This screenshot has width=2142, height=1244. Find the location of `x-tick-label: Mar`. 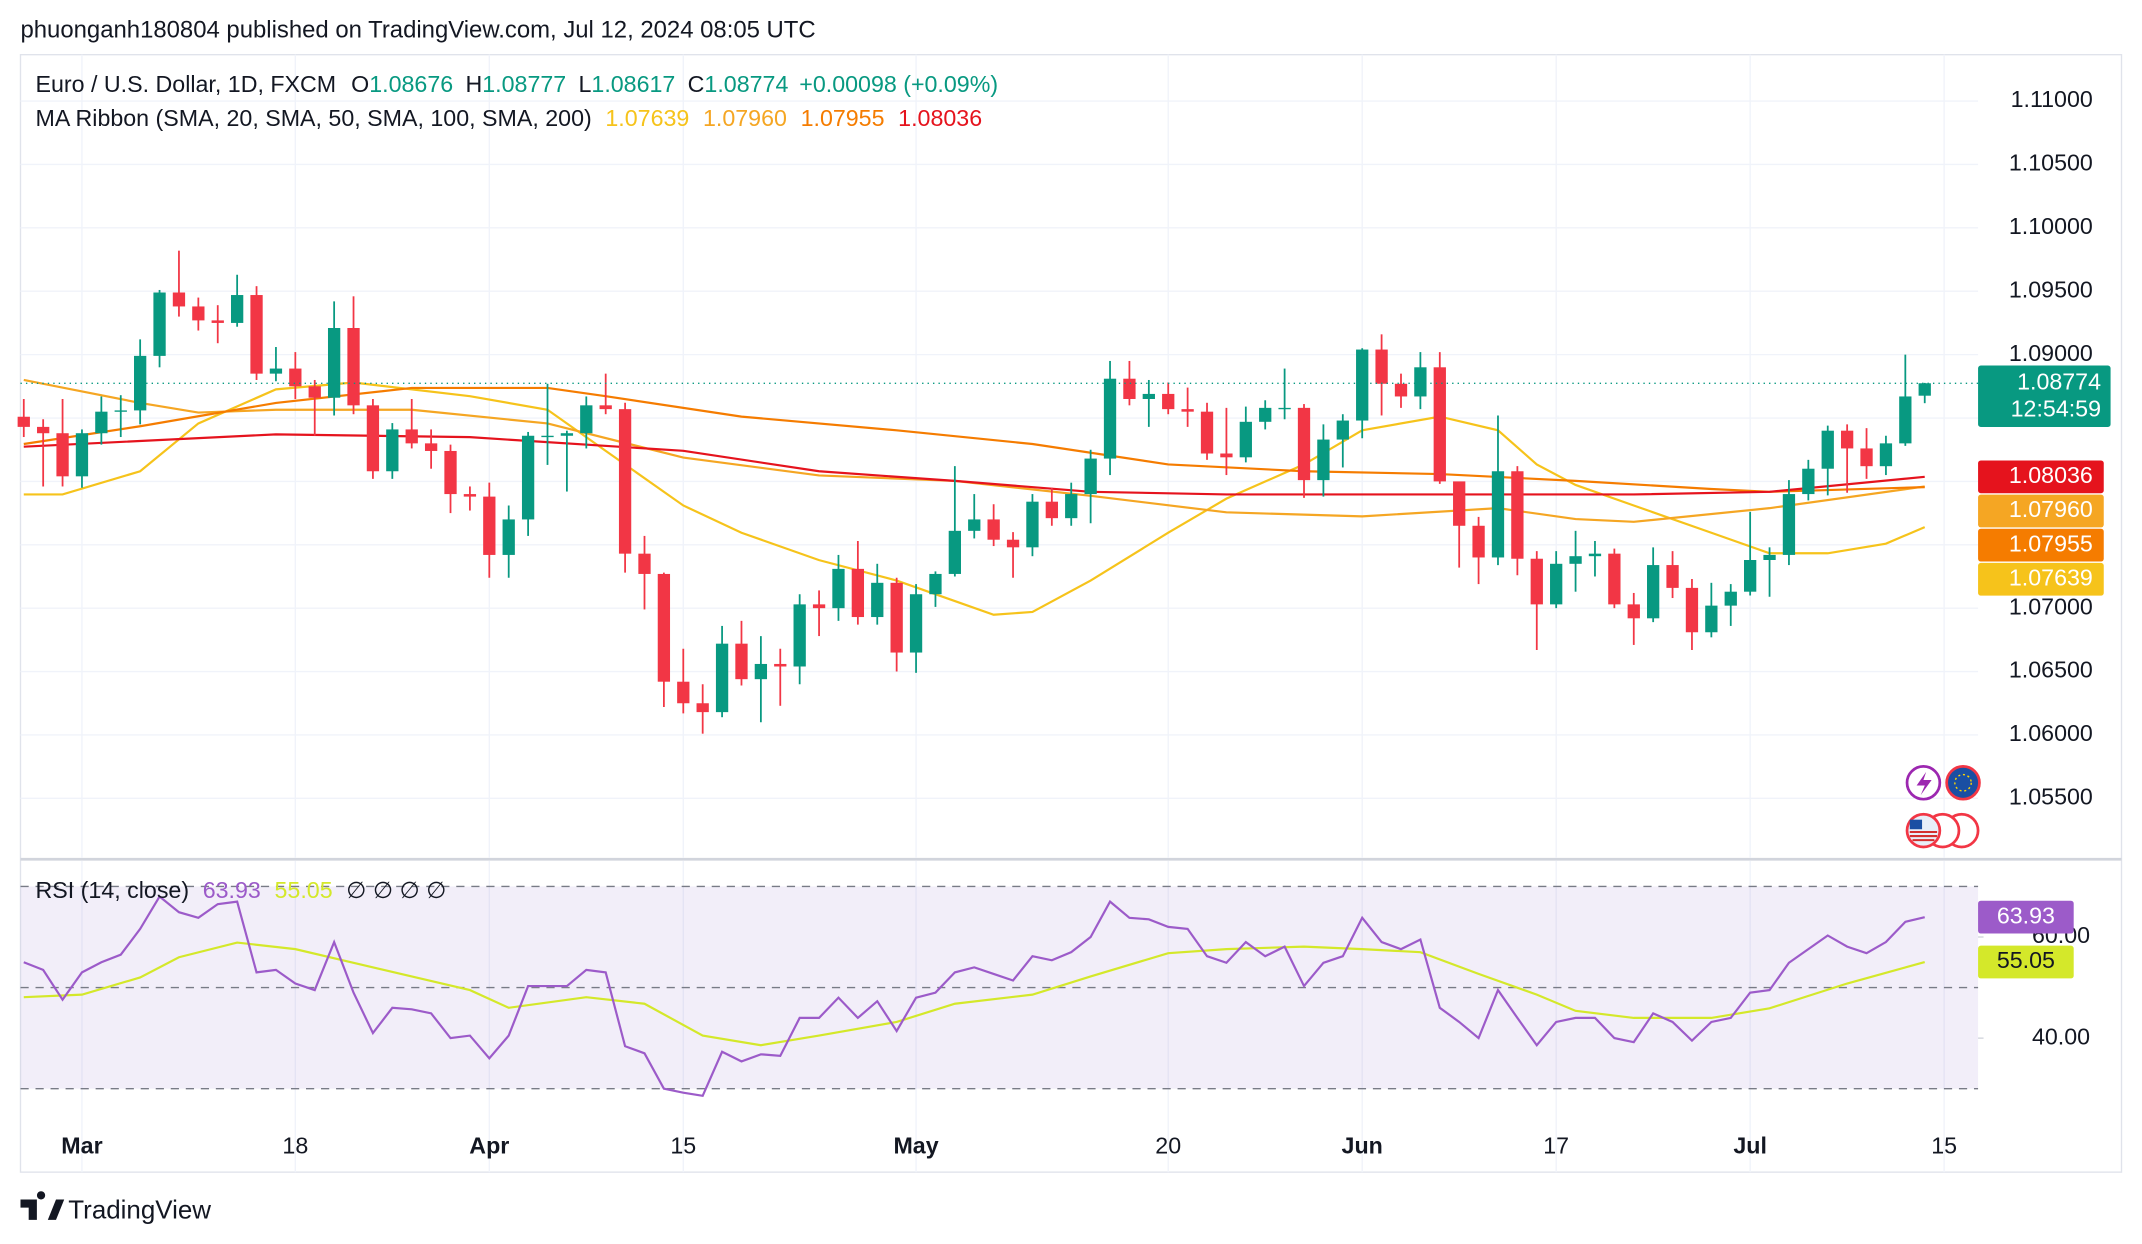

x-tick-label: Mar is located at coordinates (81, 1146).